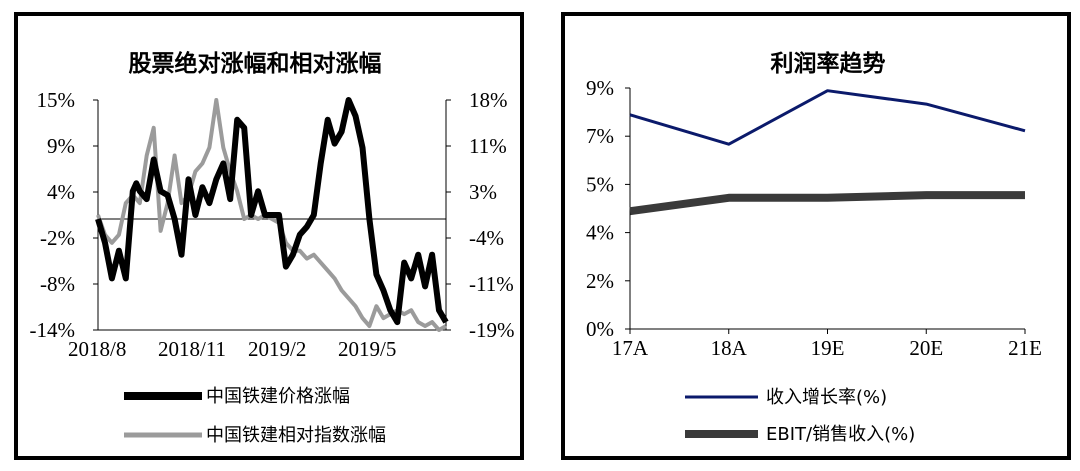  What do you see at coordinates (600, 88) in the screenshot?
I see `y-tick-label: 9%` at bounding box center [600, 88].